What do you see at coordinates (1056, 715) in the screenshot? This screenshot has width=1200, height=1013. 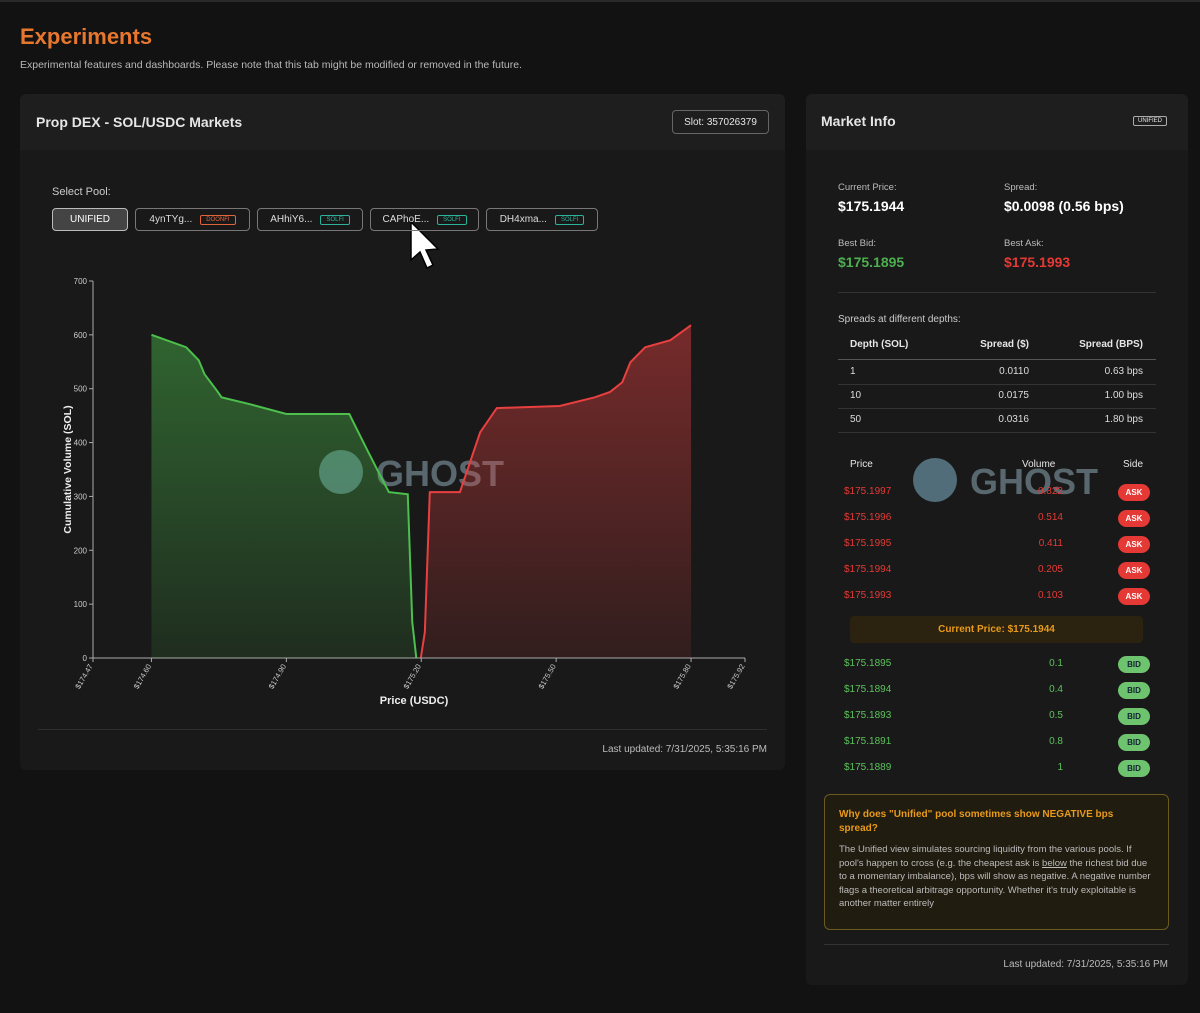 I see `book-volume: 0.5` at bounding box center [1056, 715].